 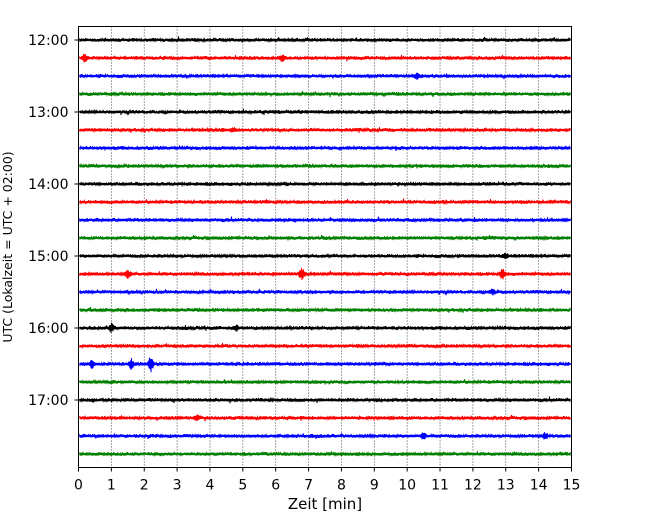 What do you see at coordinates (48, 257) in the screenshot?
I see `y-tick-label-15:00: 15:00` at bounding box center [48, 257].